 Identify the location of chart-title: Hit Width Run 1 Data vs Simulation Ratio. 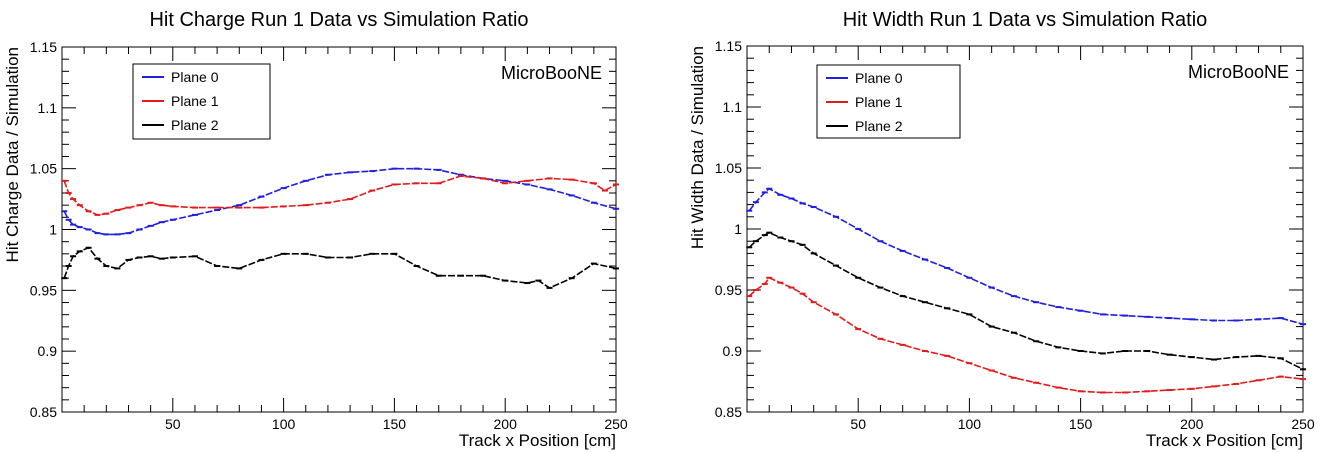
(1025, 20).